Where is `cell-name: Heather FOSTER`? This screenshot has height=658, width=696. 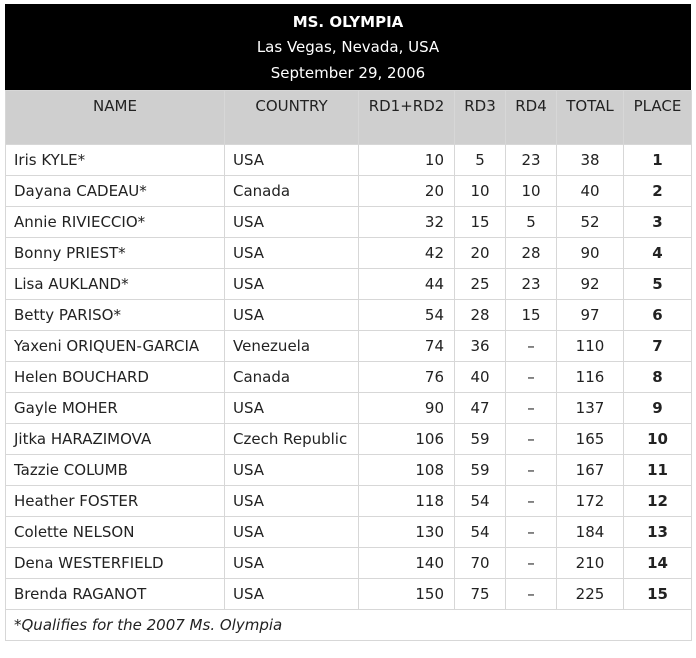
cell-name: Heather FOSTER is located at coordinates (115, 501).